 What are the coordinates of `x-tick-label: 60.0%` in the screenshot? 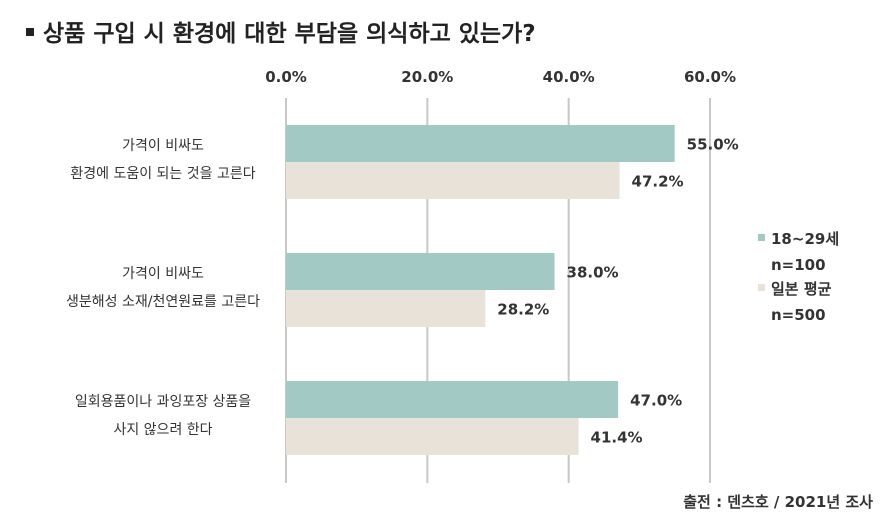 It's located at (710, 77).